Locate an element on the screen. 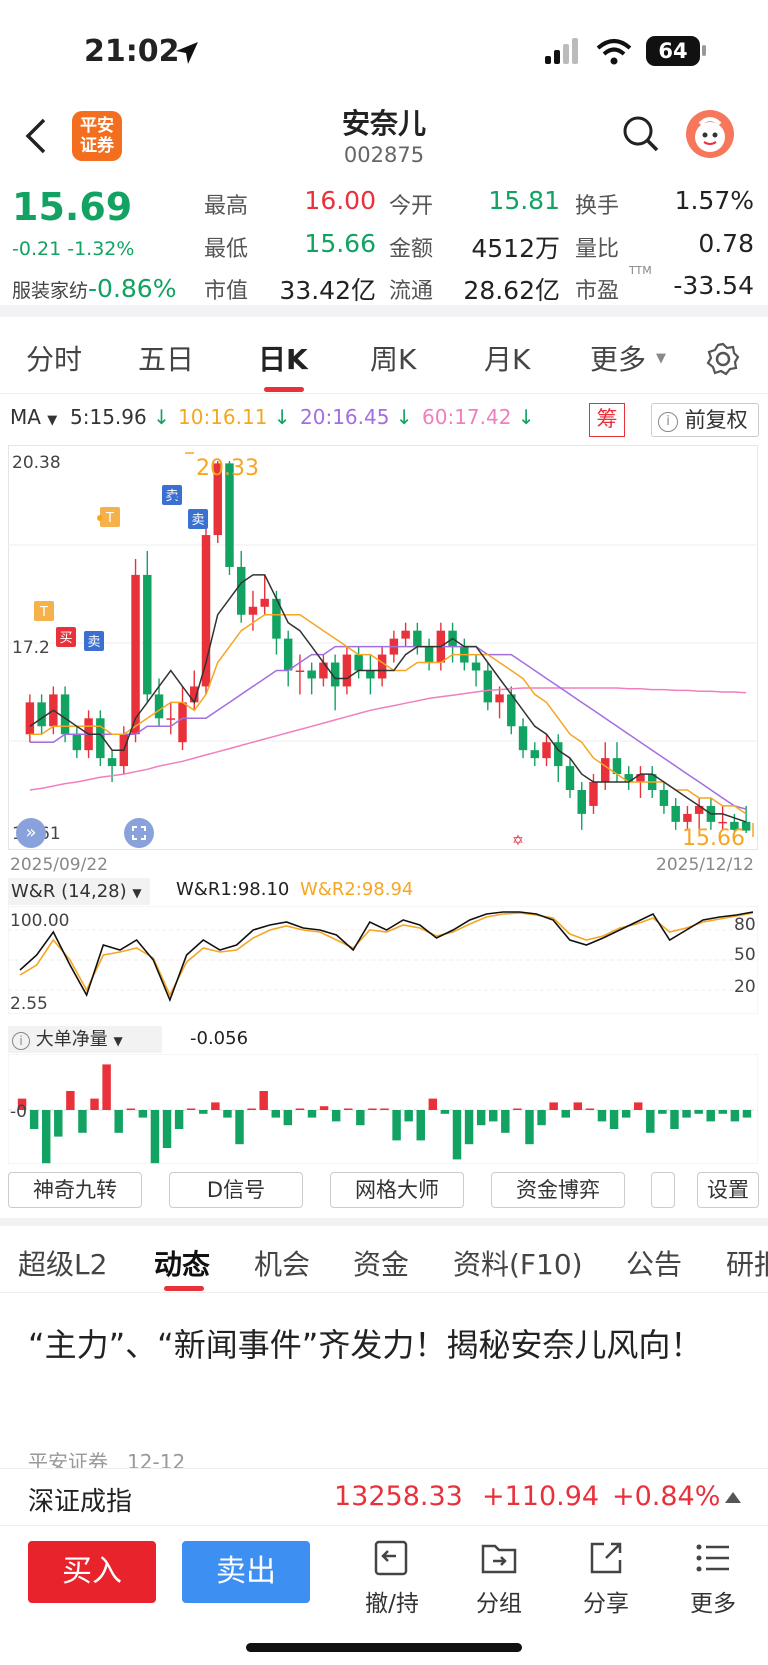 The width and height of the screenshot is (768, 1665). adjust-mode-button: i 前复权 is located at coordinates (705, 420).